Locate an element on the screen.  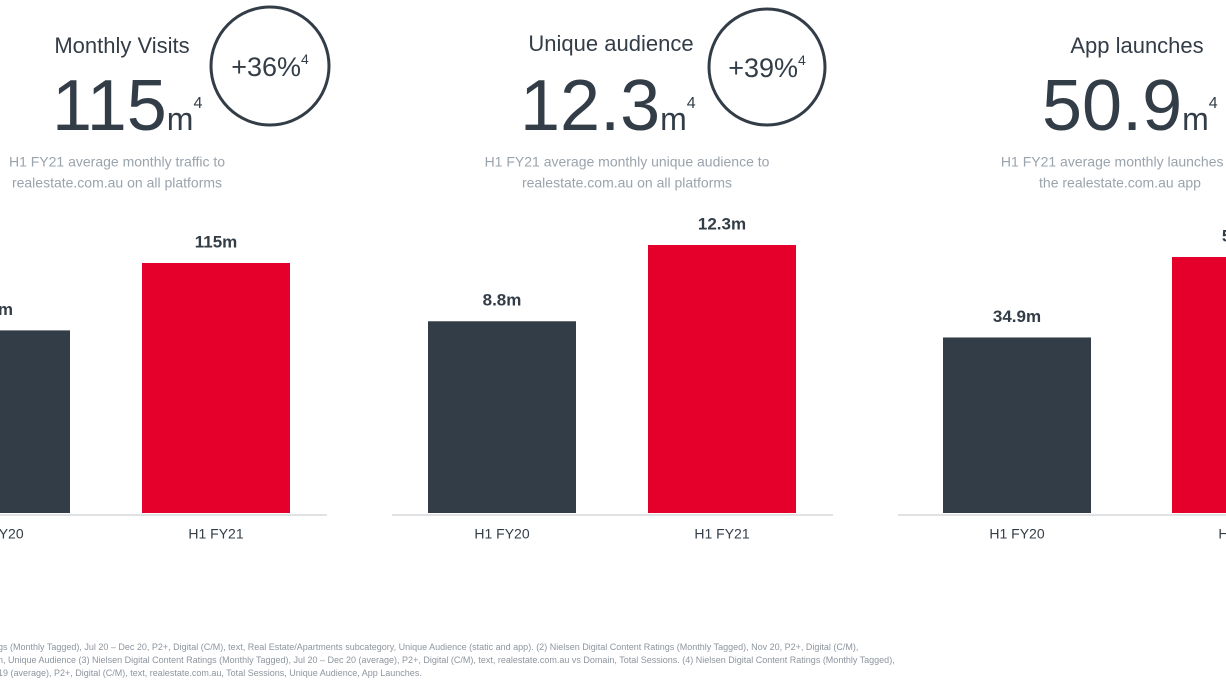
headline: 12.3m4 is located at coordinates (608, 106).